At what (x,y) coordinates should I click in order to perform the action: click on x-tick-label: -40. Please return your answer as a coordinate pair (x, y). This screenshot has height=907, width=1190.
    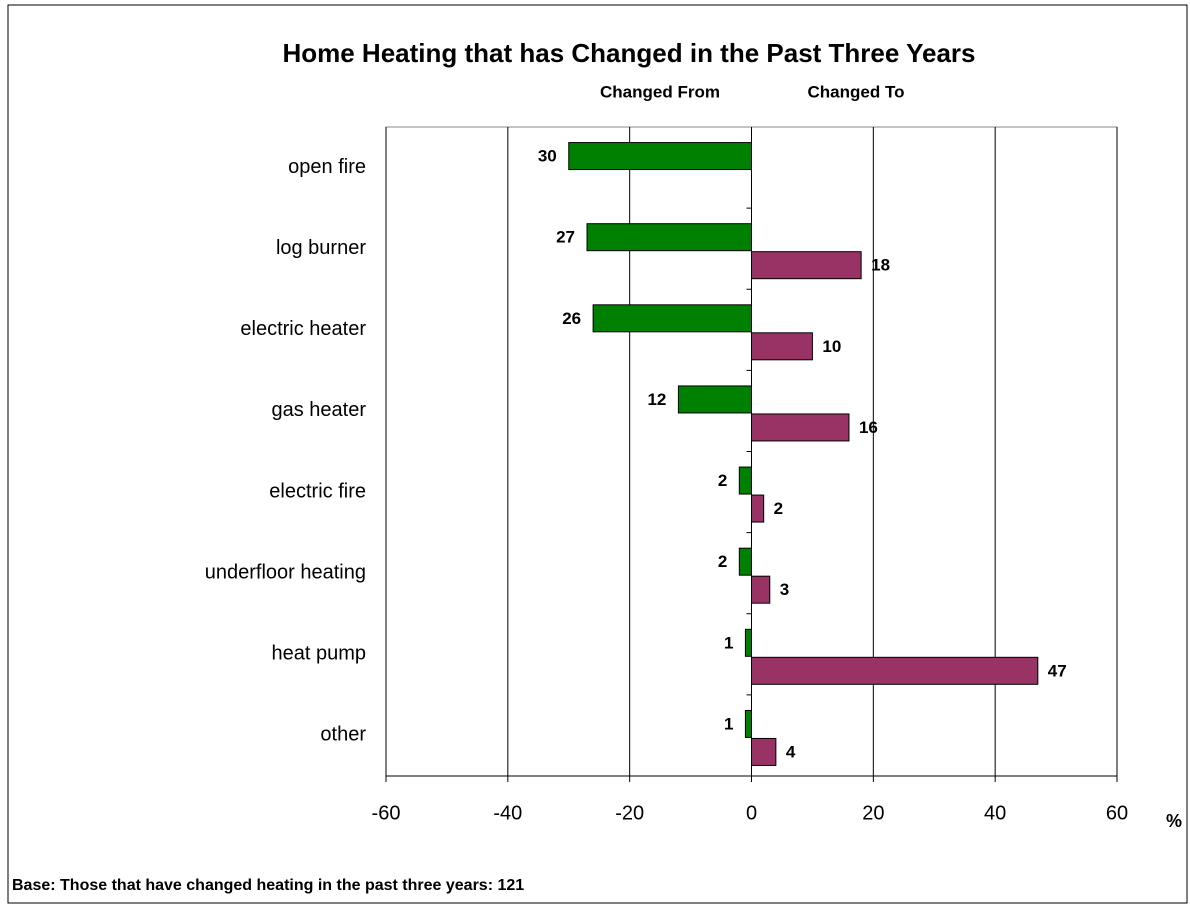
    Looking at the image, I should click on (507, 813).